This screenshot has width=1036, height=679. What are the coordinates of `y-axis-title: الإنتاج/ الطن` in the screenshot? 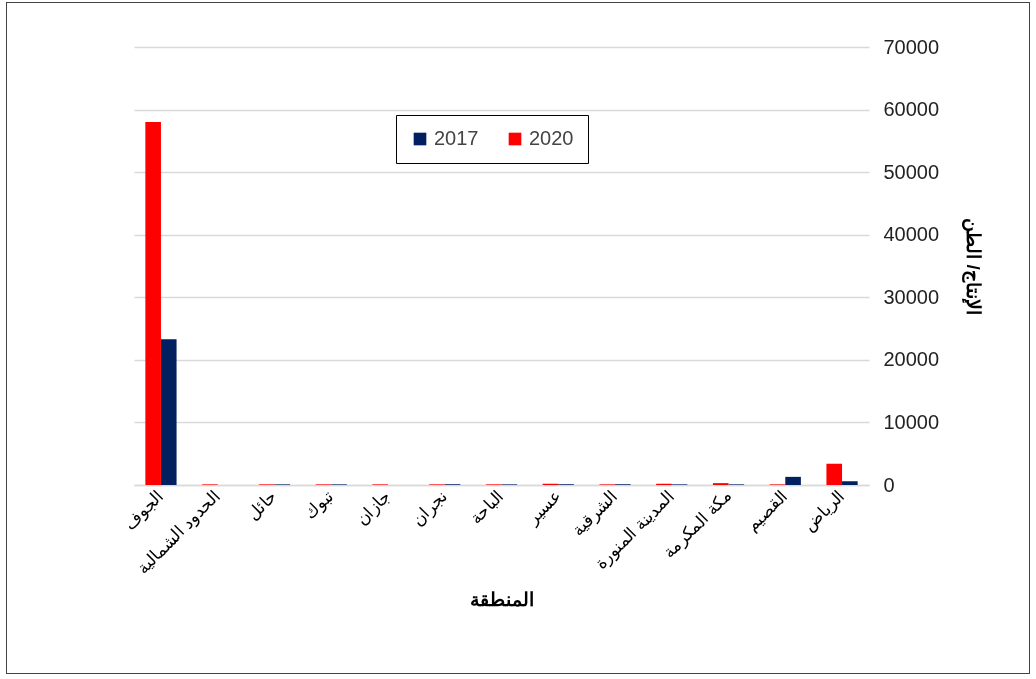 It's located at (973, 266).